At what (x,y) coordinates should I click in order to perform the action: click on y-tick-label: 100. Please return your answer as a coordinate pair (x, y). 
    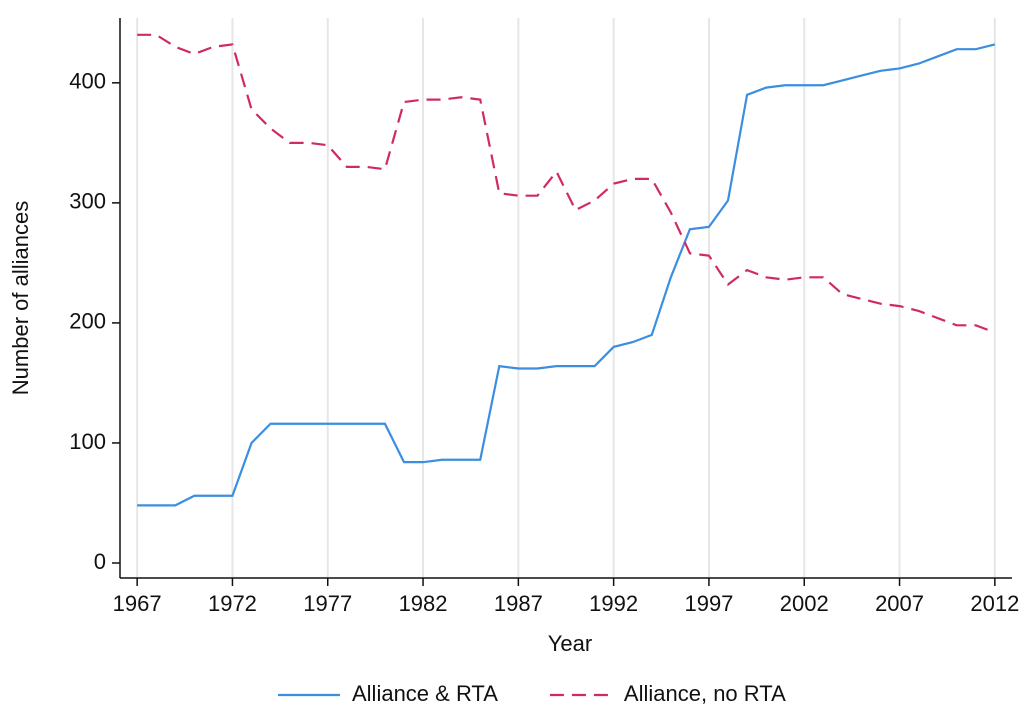
    Looking at the image, I should click on (87, 441).